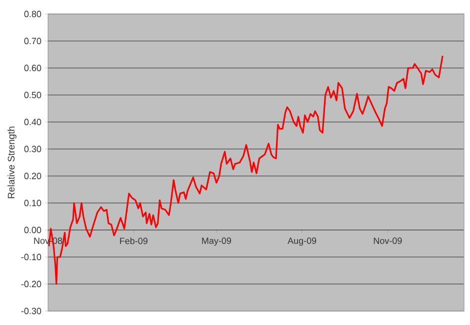 Image resolution: width=470 pixels, height=325 pixels. I want to click on y-tick-label: 0.60, so click(33, 68).